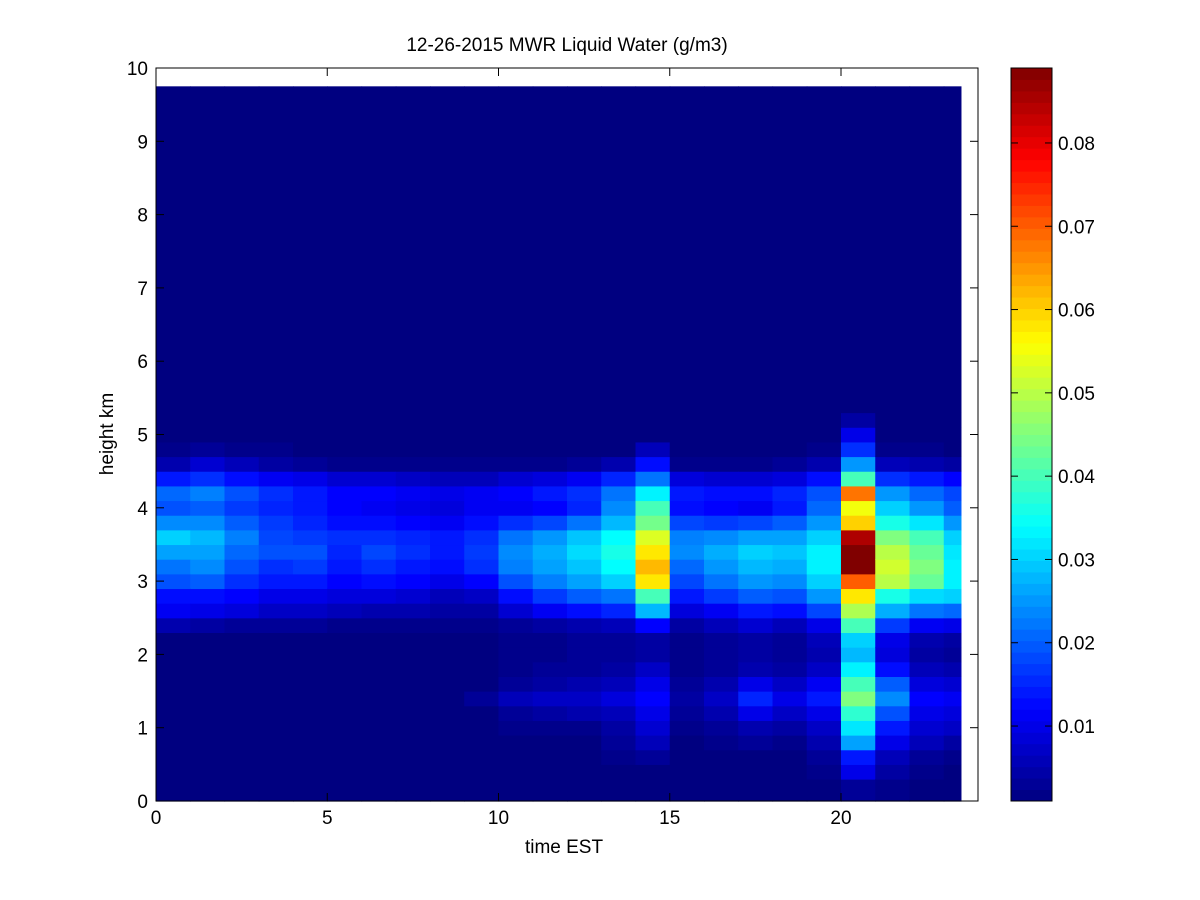 The width and height of the screenshot is (1200, 900). What do you see at coordinates (840, 818) in the screenshot?
I see `x-tick-label: 20` at bounding box center [840, 818].